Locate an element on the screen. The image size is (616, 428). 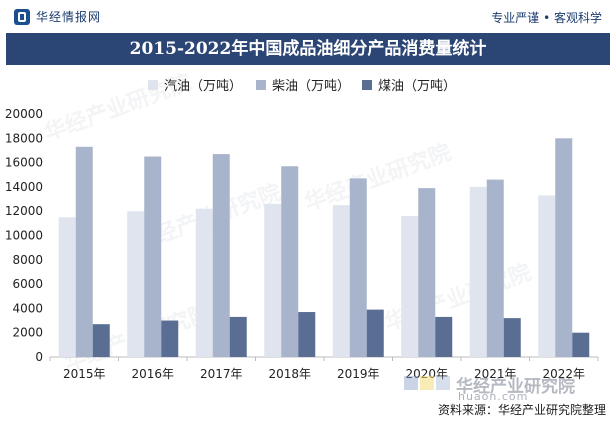
x-tick-label: 2017年 is located at coordinates (221, 374).